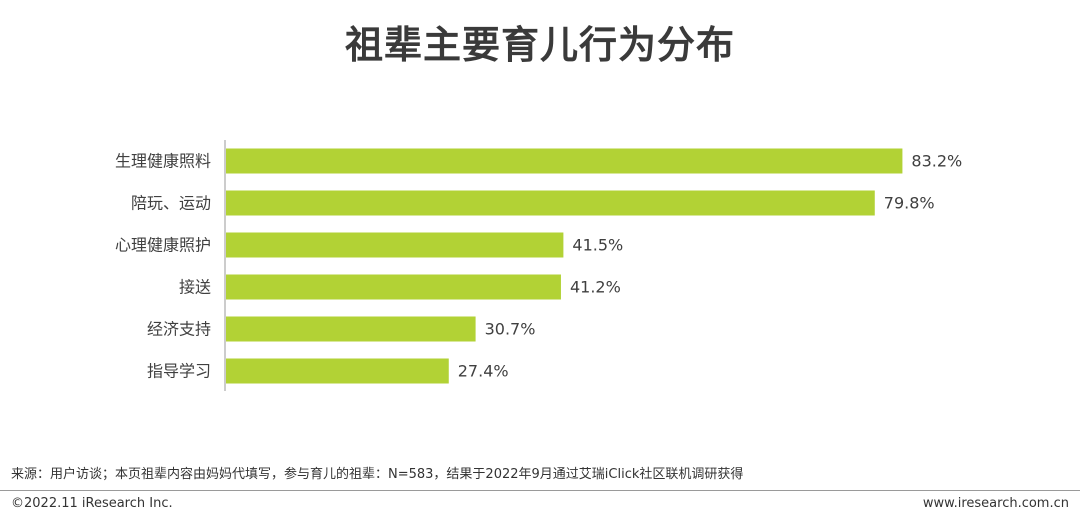  I want to click on value-label-4: 30.7%, so click(510, 329).